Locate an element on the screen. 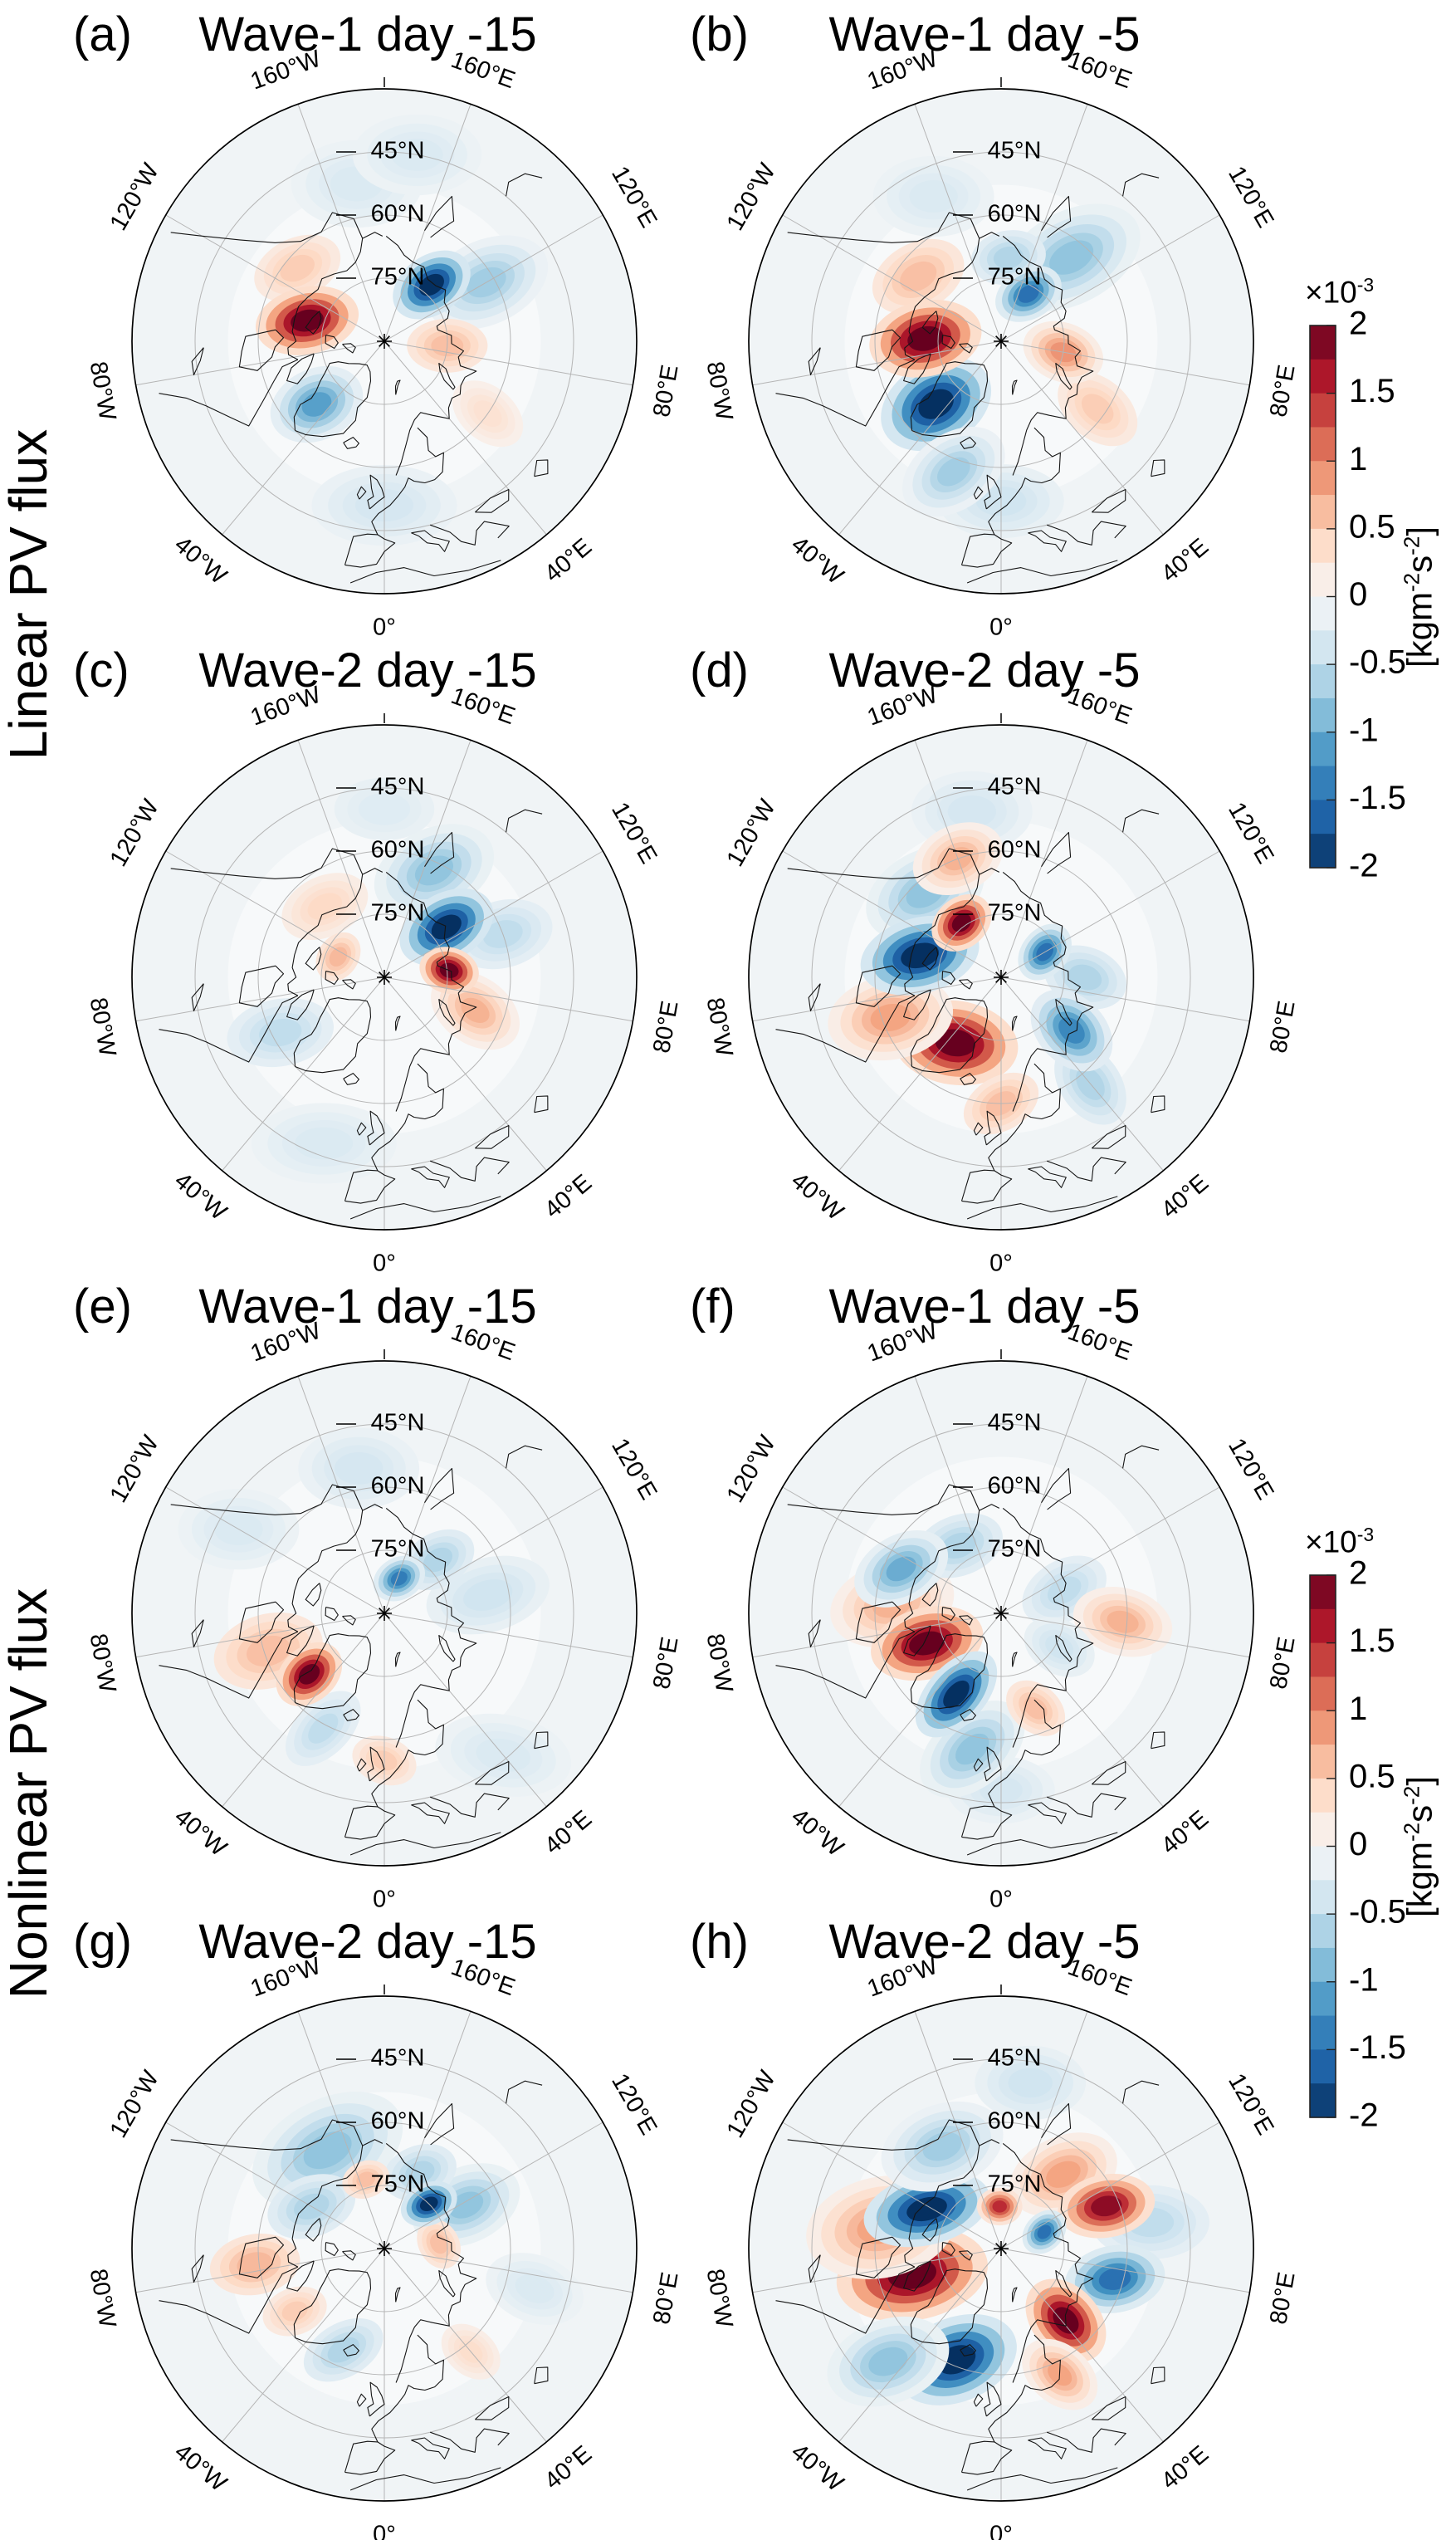 This screenshot has height=2540, width=1456. lat-label-f: 45°N is located at coordinates (1015, 1423).